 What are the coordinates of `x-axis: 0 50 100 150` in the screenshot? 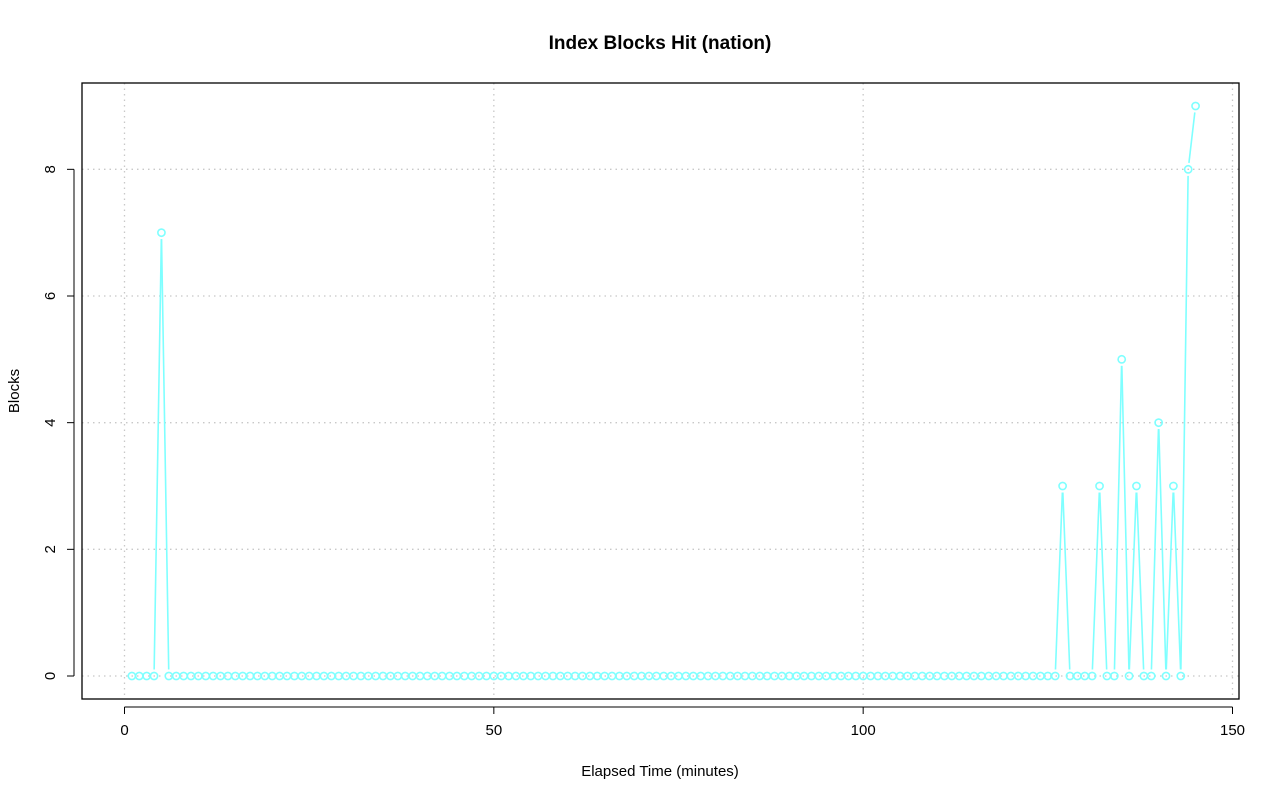 It's located at (682, 722).